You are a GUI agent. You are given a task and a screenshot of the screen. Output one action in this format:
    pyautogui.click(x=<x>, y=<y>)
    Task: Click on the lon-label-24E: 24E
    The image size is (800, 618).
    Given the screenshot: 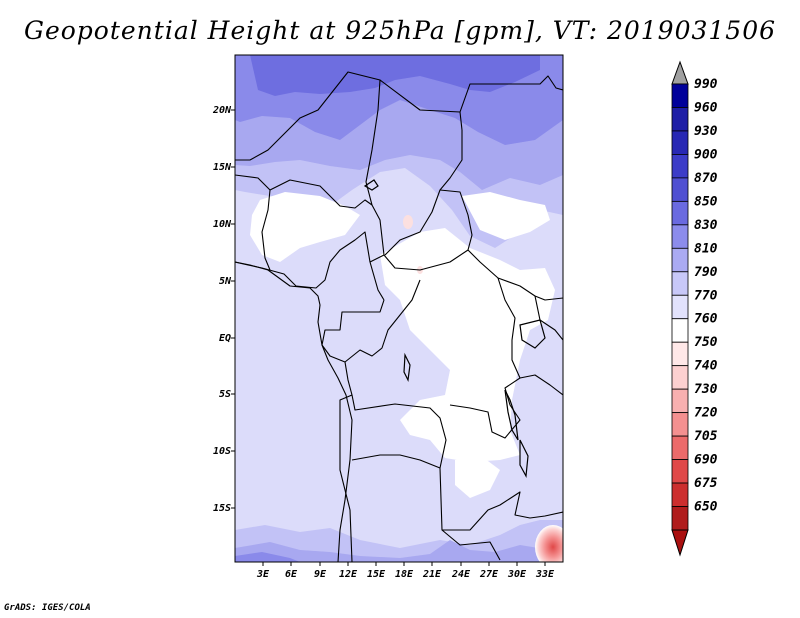 What is the action you would take?
    pyautogui.click(x=461, y=574)
    